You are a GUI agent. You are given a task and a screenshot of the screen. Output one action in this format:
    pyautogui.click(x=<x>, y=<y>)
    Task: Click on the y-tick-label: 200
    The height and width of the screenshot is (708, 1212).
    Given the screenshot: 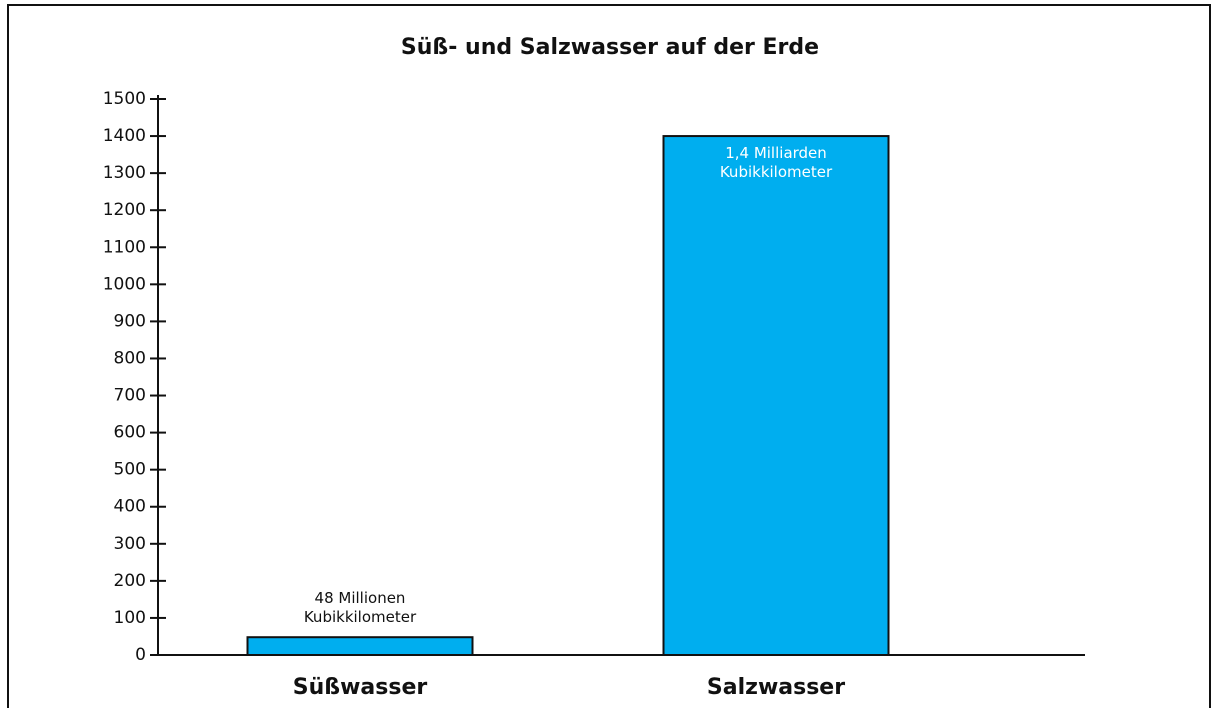 What is the action you would take?
    pyautogui.click(x=130, y=581)
    